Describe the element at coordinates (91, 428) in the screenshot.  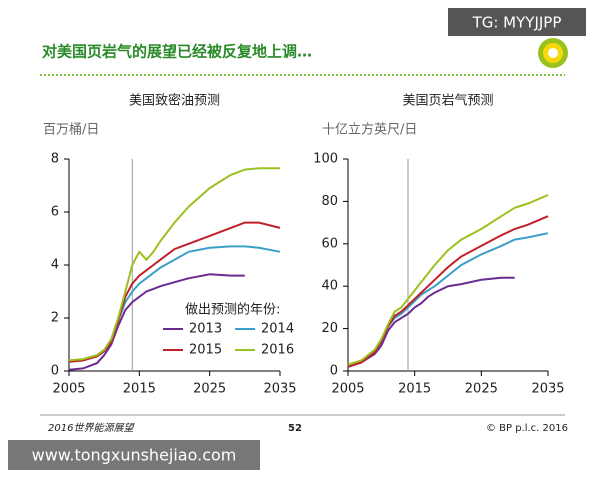
I see `footer-left: 2016世界能源展望` at that location.